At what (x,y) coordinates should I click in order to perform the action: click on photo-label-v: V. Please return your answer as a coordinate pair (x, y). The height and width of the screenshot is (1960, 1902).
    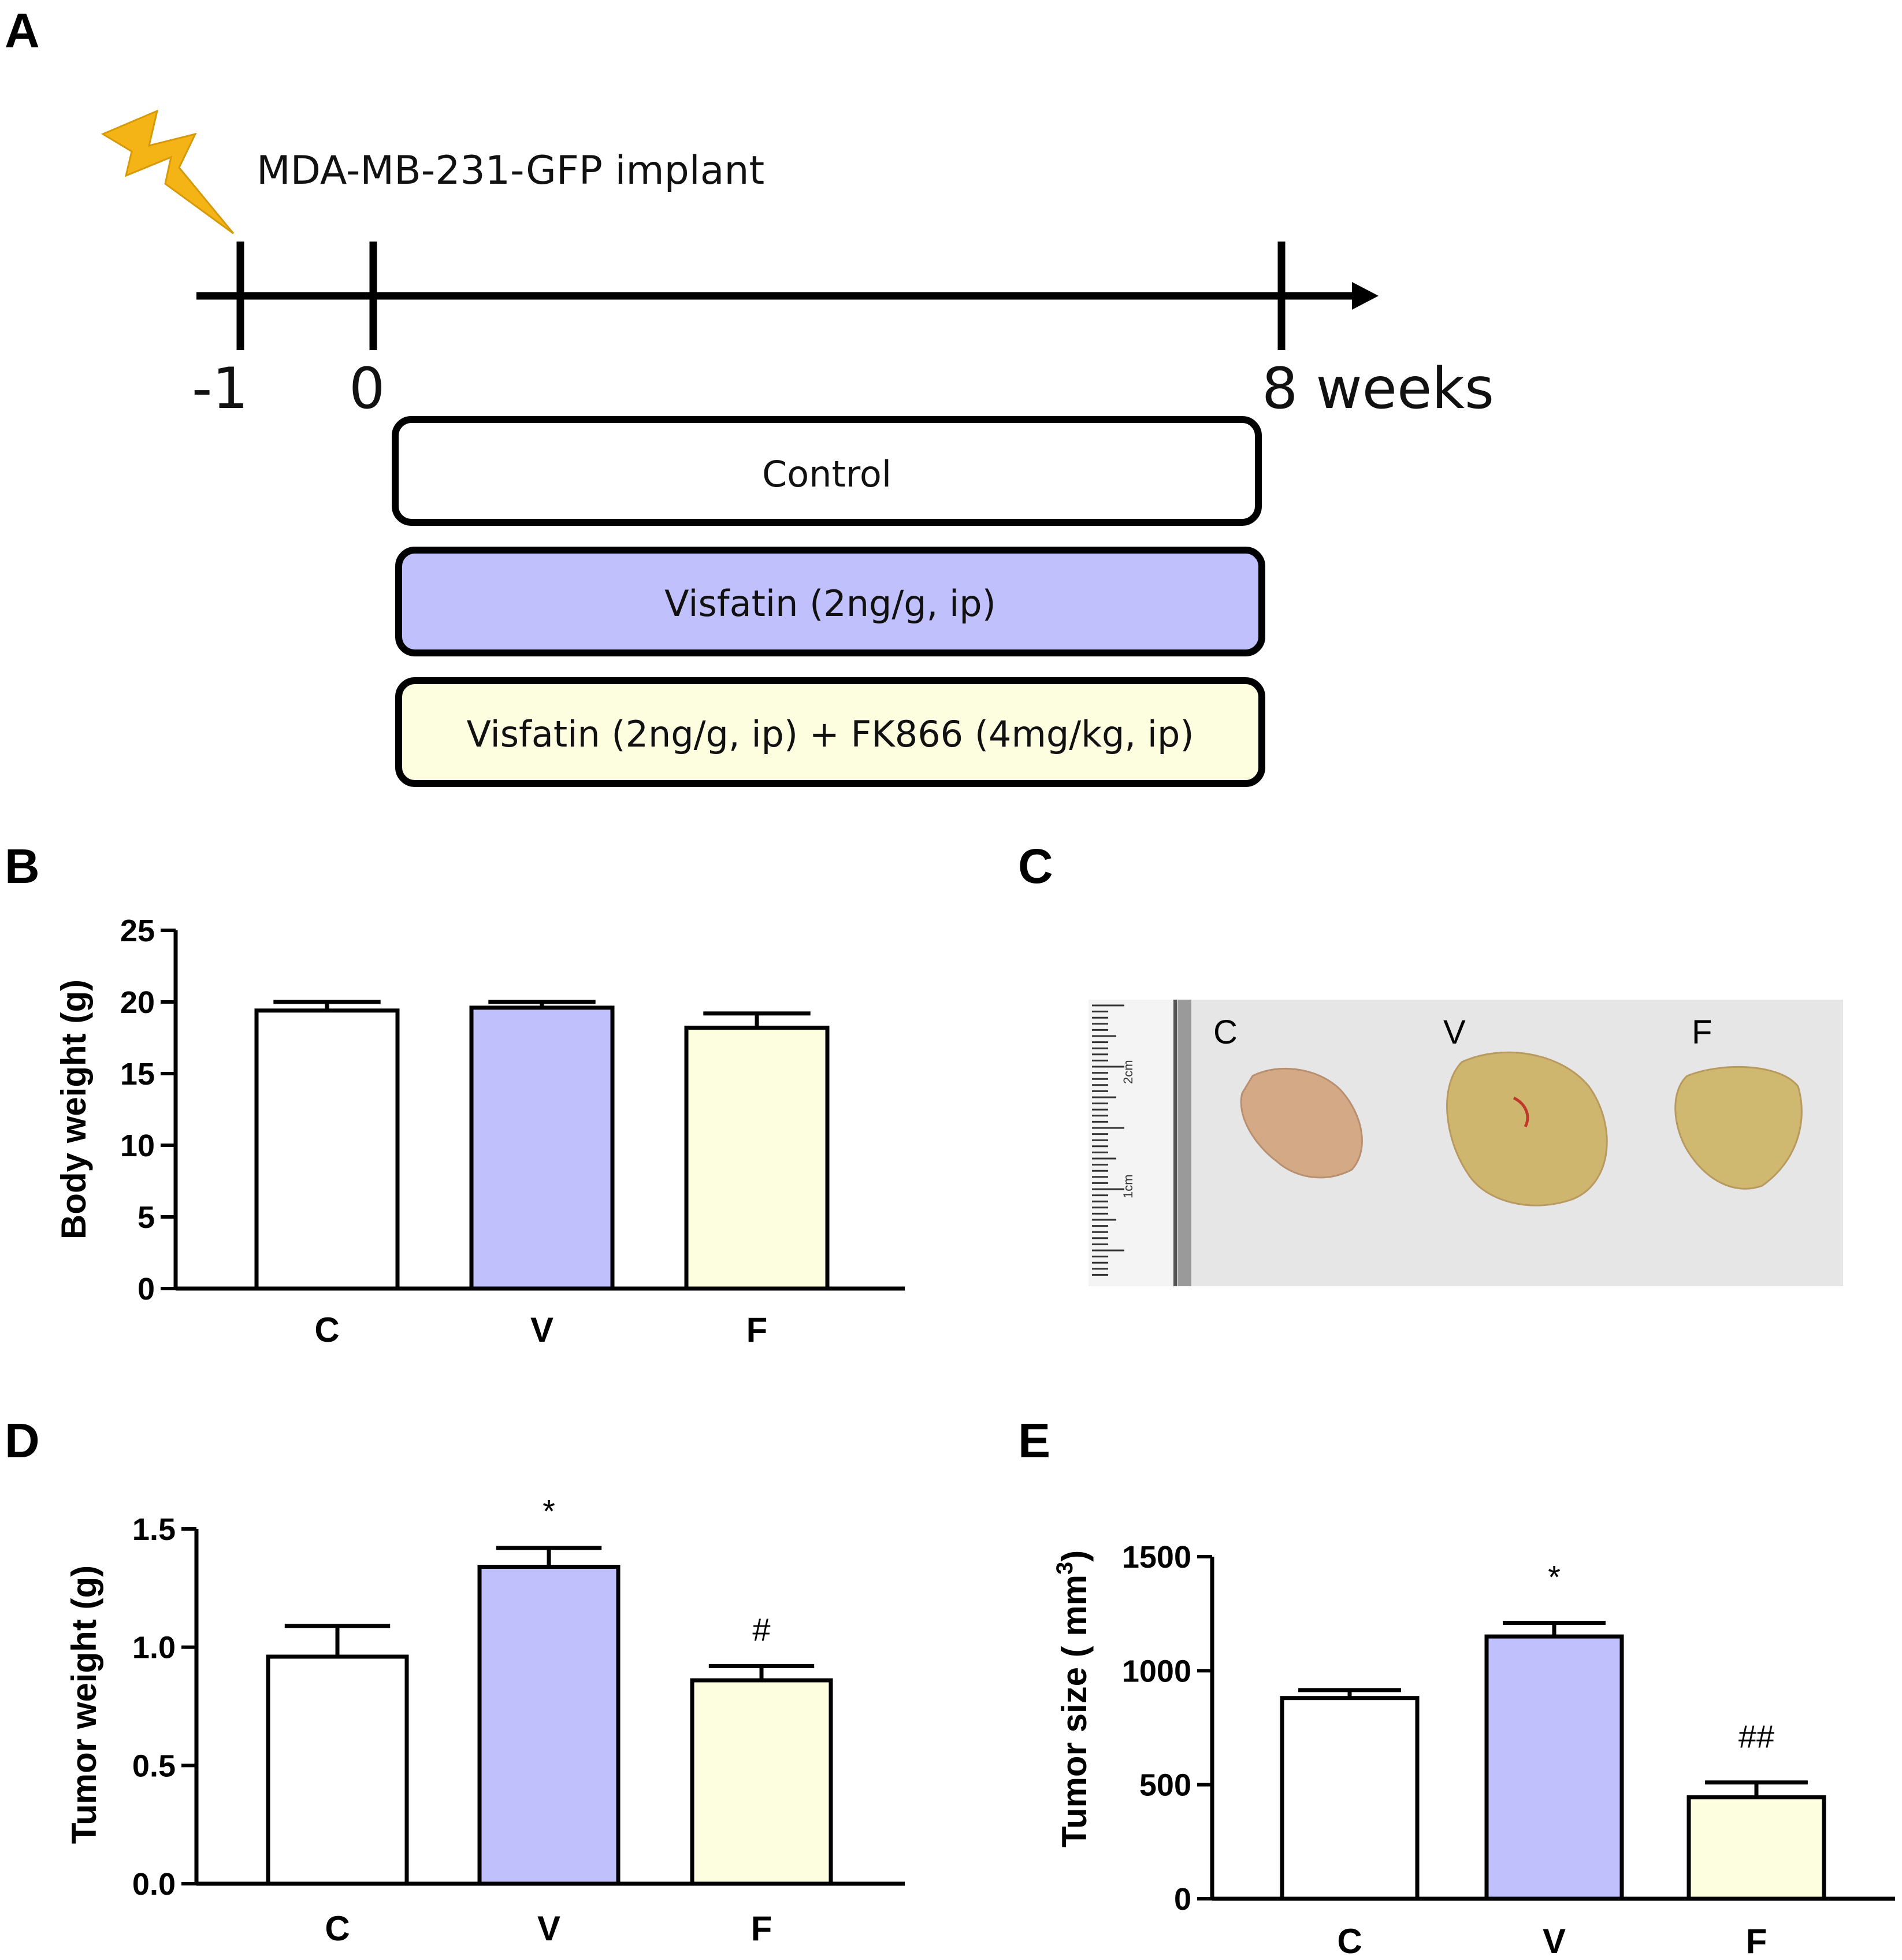
    Looking at the image, I should click on (1454, 1032).